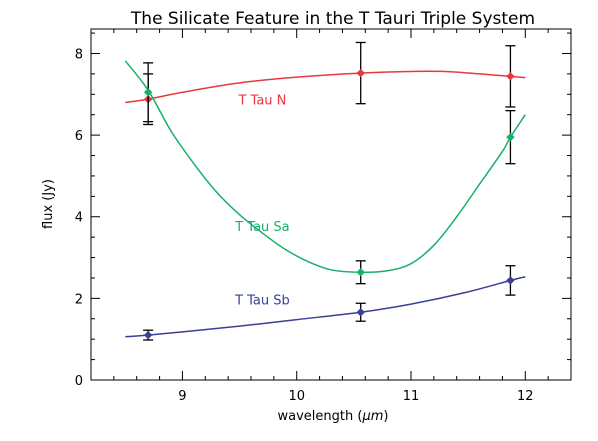 The width and height of the screenshot is (598, 441). What do you see at coordinates (385, 416) in the screenshot?
I see `x-axis-label-suffix: )` at bounding box center [385, 416].